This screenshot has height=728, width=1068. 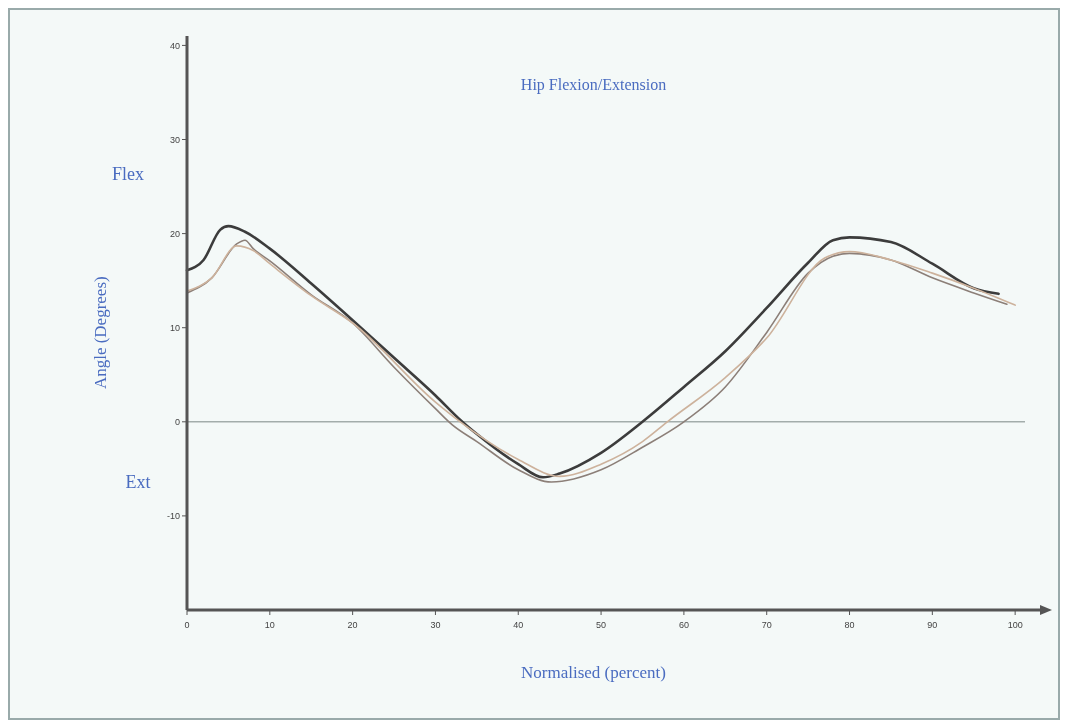 I want to click on y-tick-label: 30, so click(x=174, y=139).